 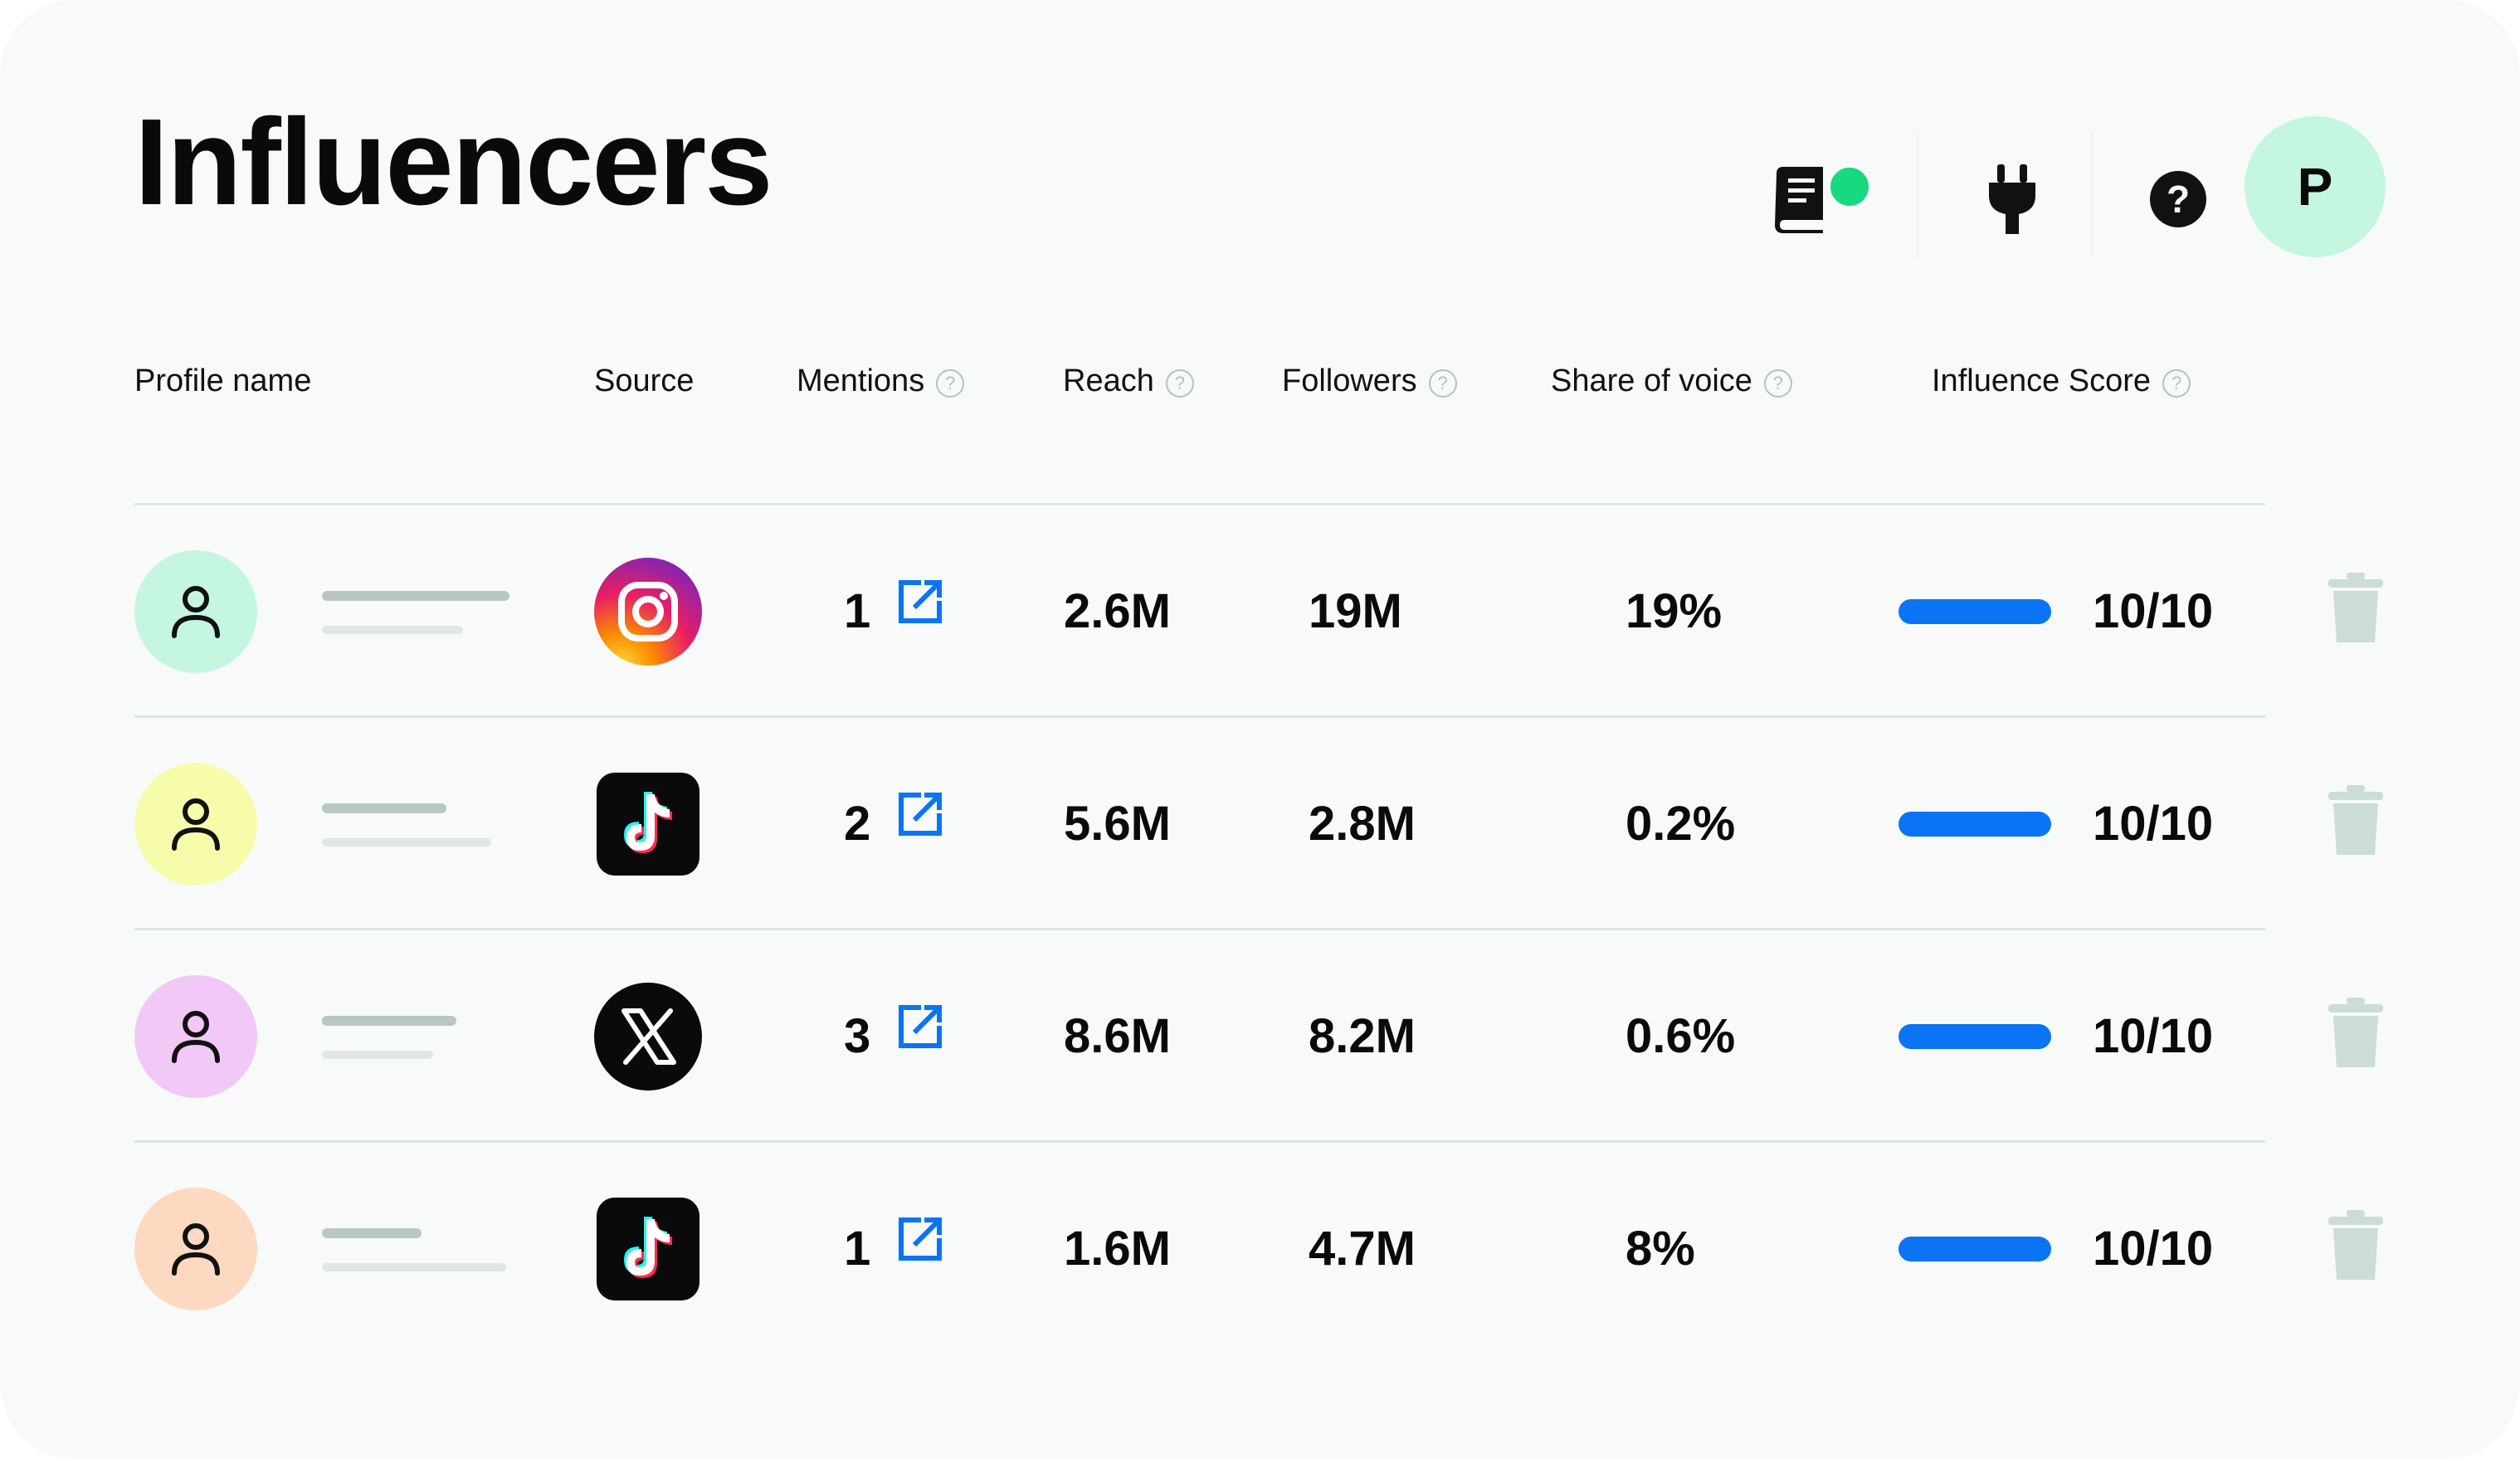 What do you see at coordinates (1349, 381) in the screenshot?
I see `column-label: Followers` at bounding box center [1349, 381].